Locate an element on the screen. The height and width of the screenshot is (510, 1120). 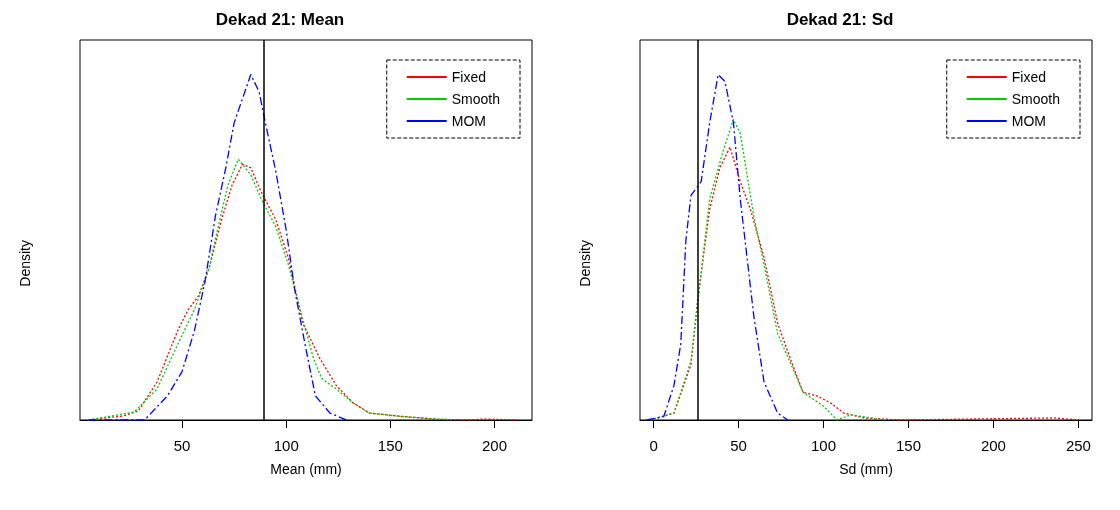
chart-title: Dekad 21: Mean is located at coordinates (280, 19).